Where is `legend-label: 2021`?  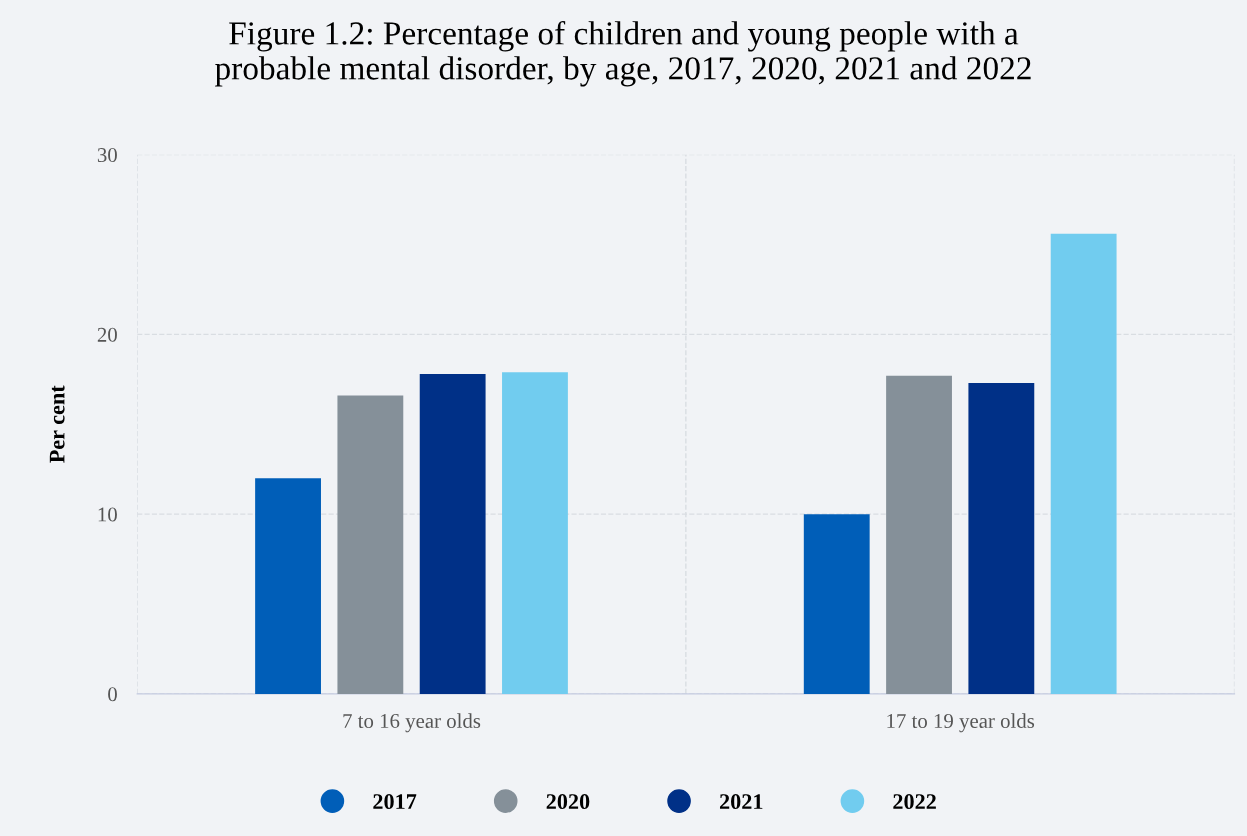
legend-label: 2021 is located at coordinates (741, 802).